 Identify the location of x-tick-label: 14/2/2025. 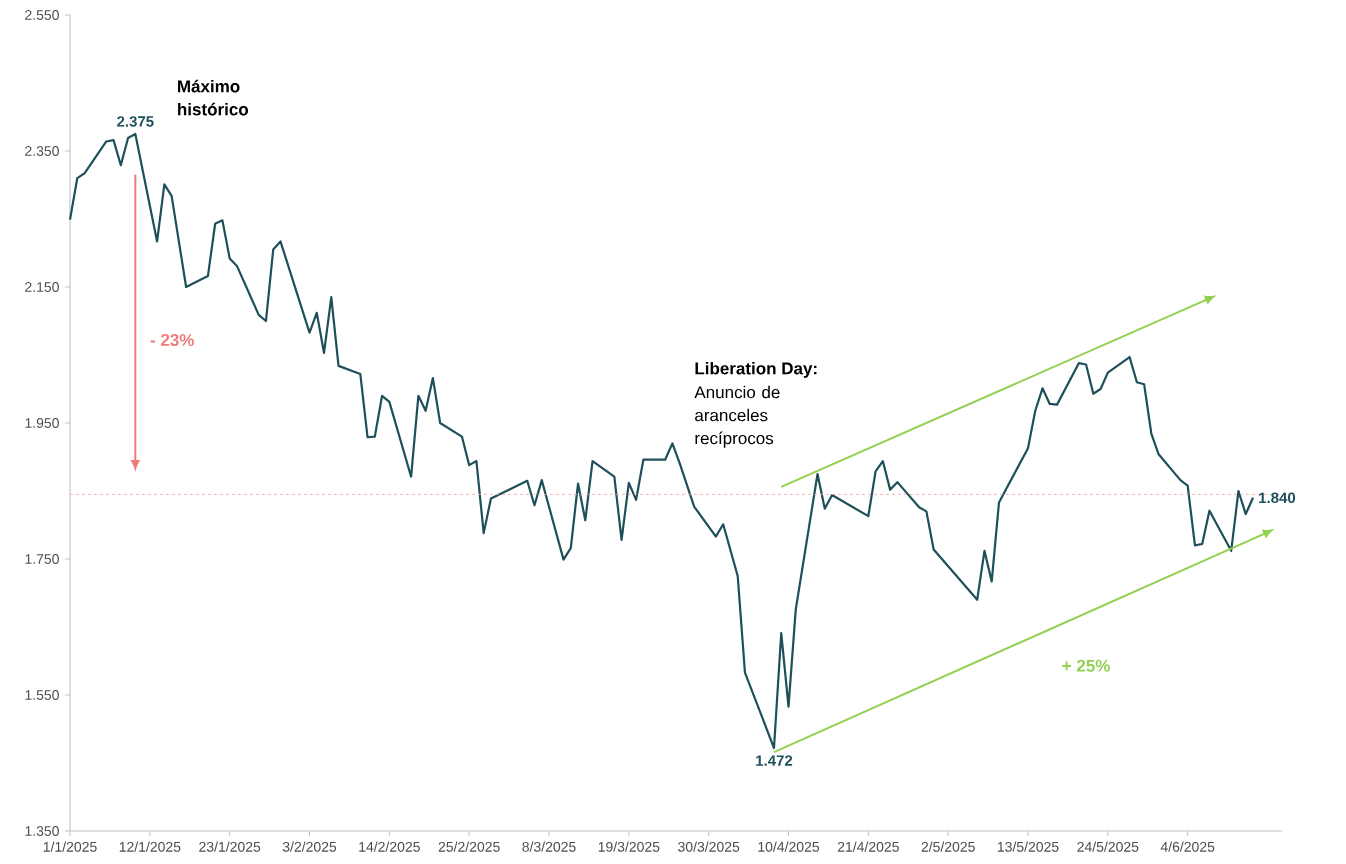
(389, 846).